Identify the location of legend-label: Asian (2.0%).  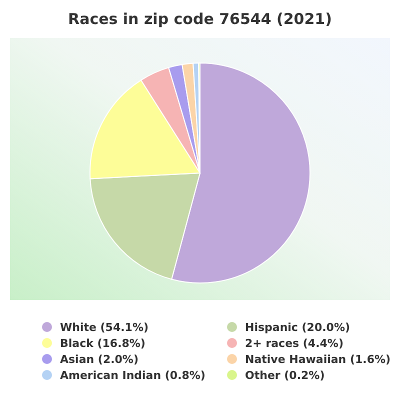
(99, 359).